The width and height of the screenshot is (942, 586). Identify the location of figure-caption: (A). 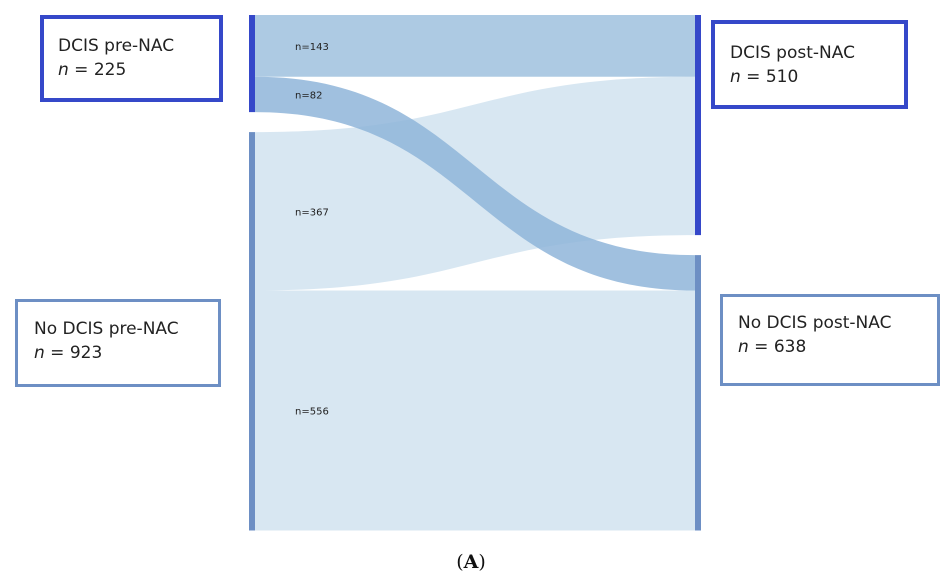
(471, 562).